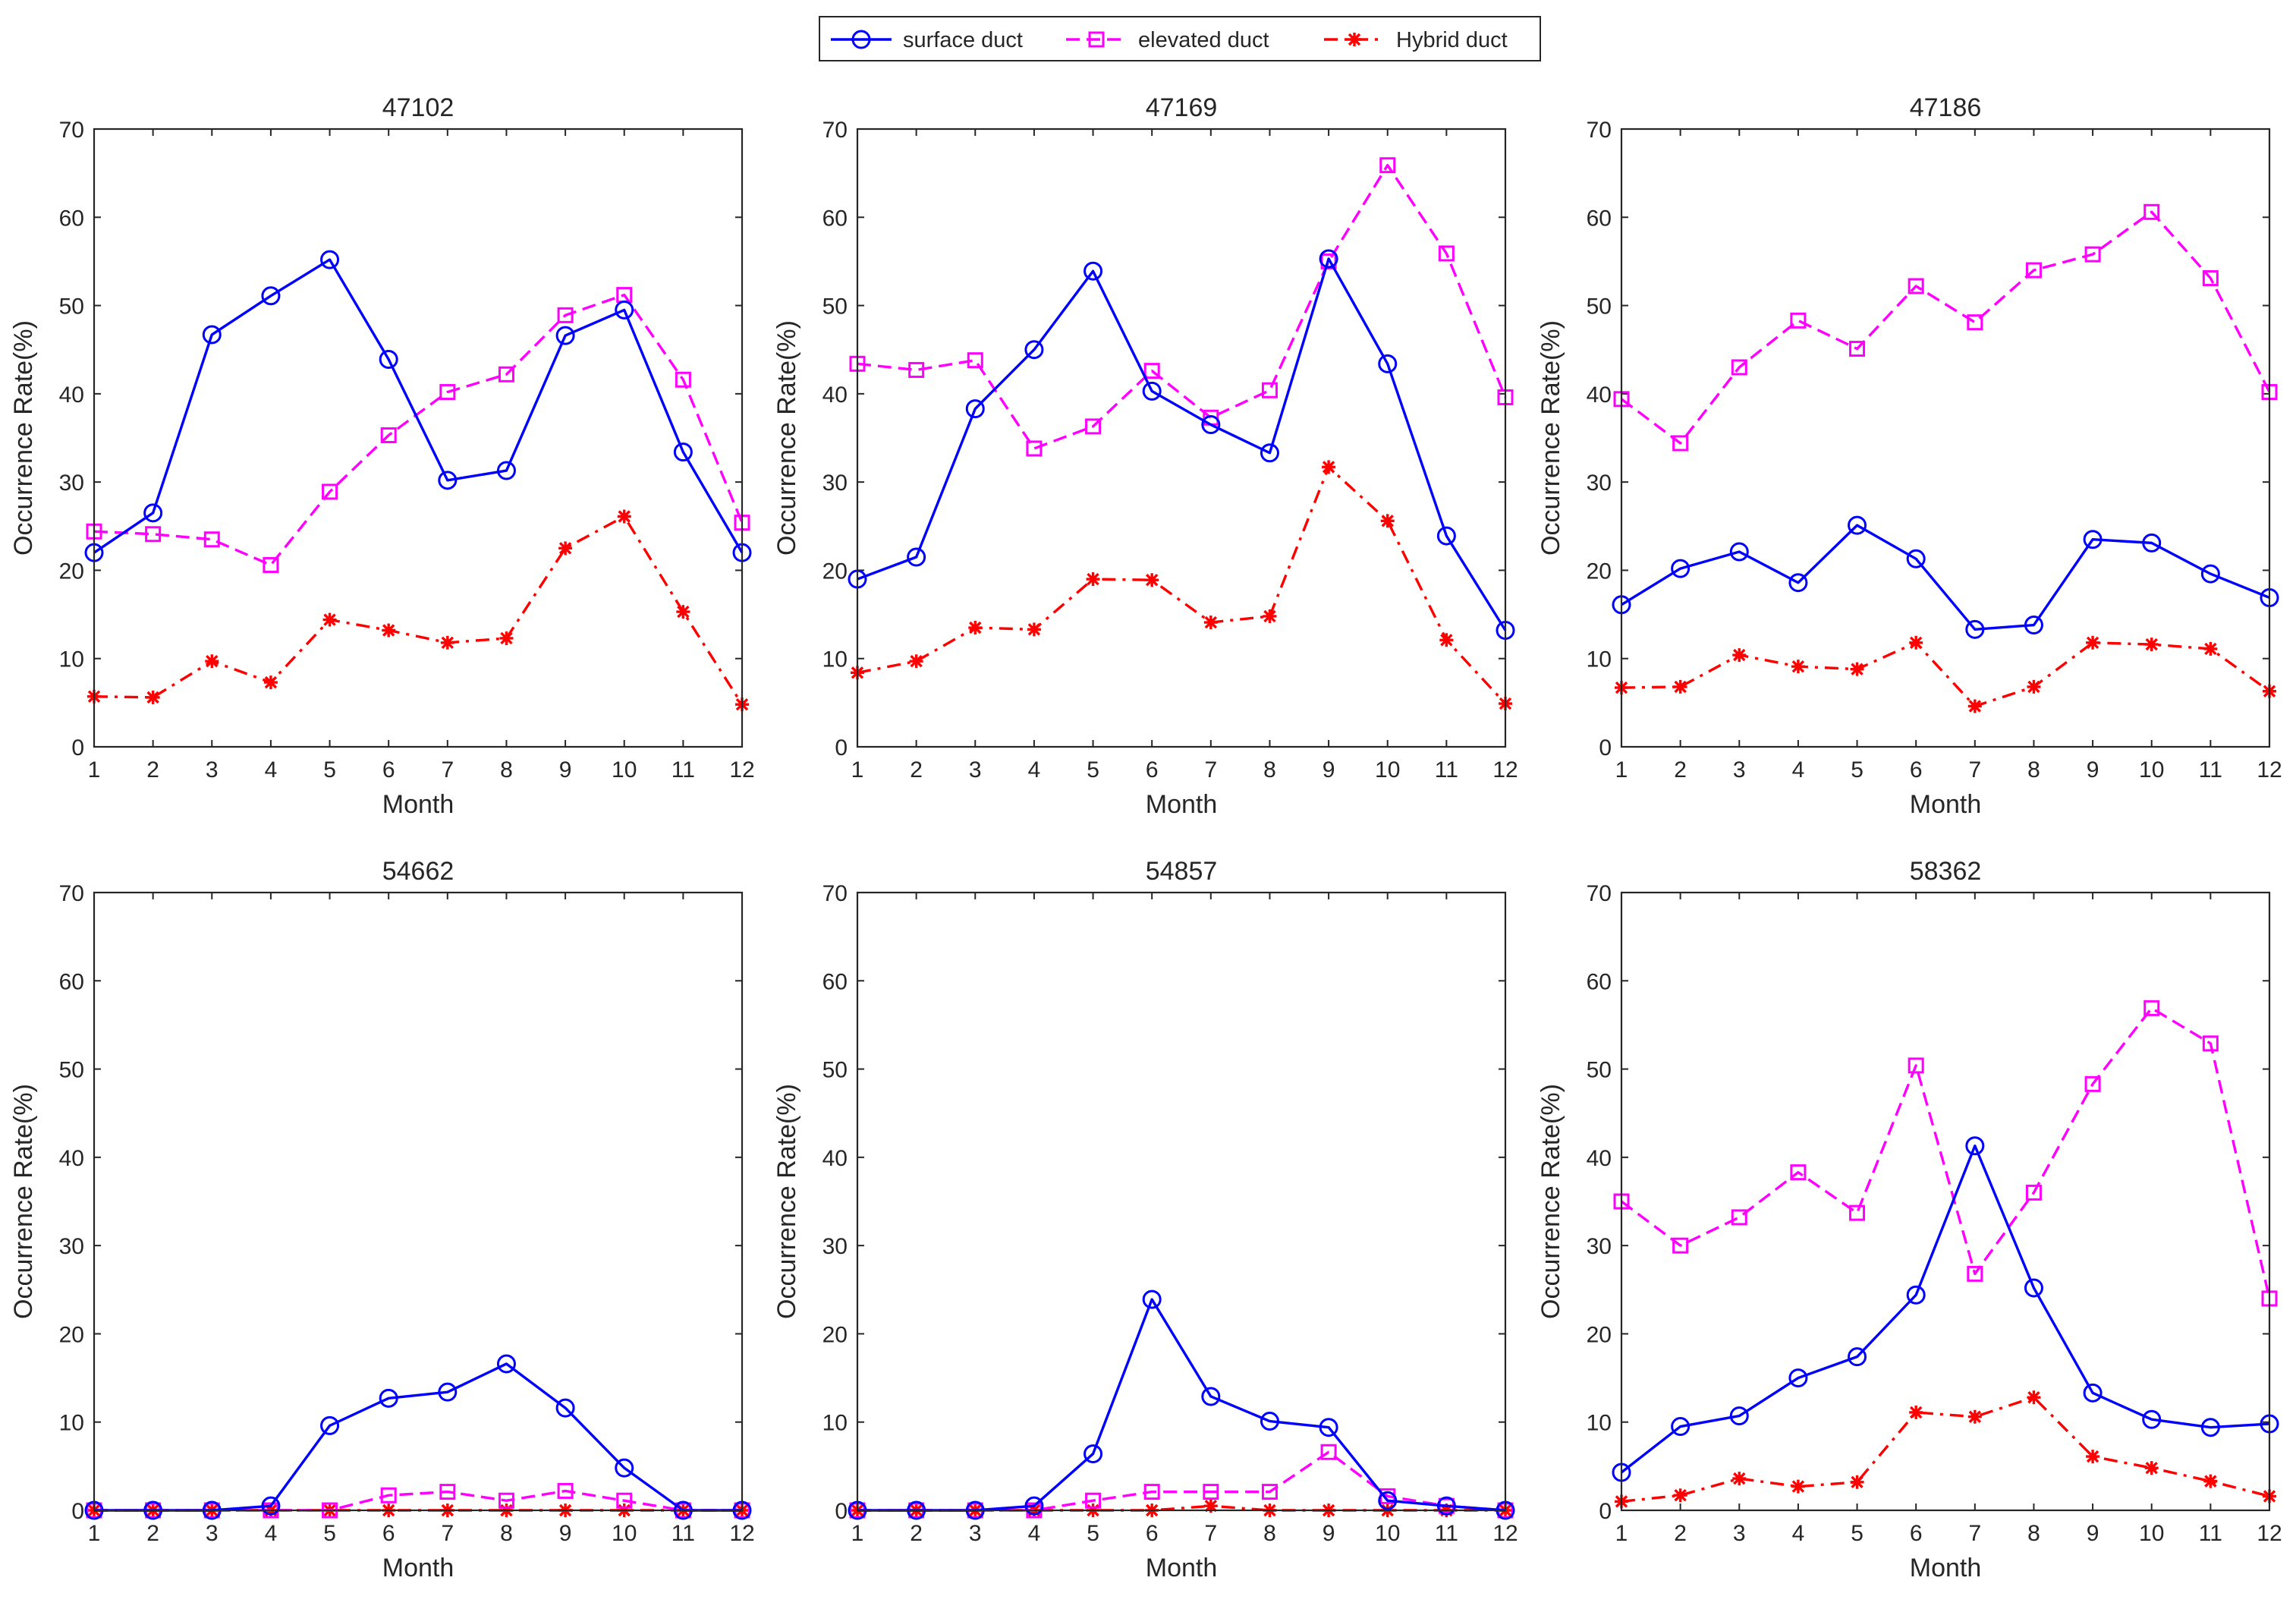 The height and width of the screenshot is (1609, 2296). Describe the element at coordinates (1182, 871) in the screenshot. I see `chart-54857-title: 54857` at that location.